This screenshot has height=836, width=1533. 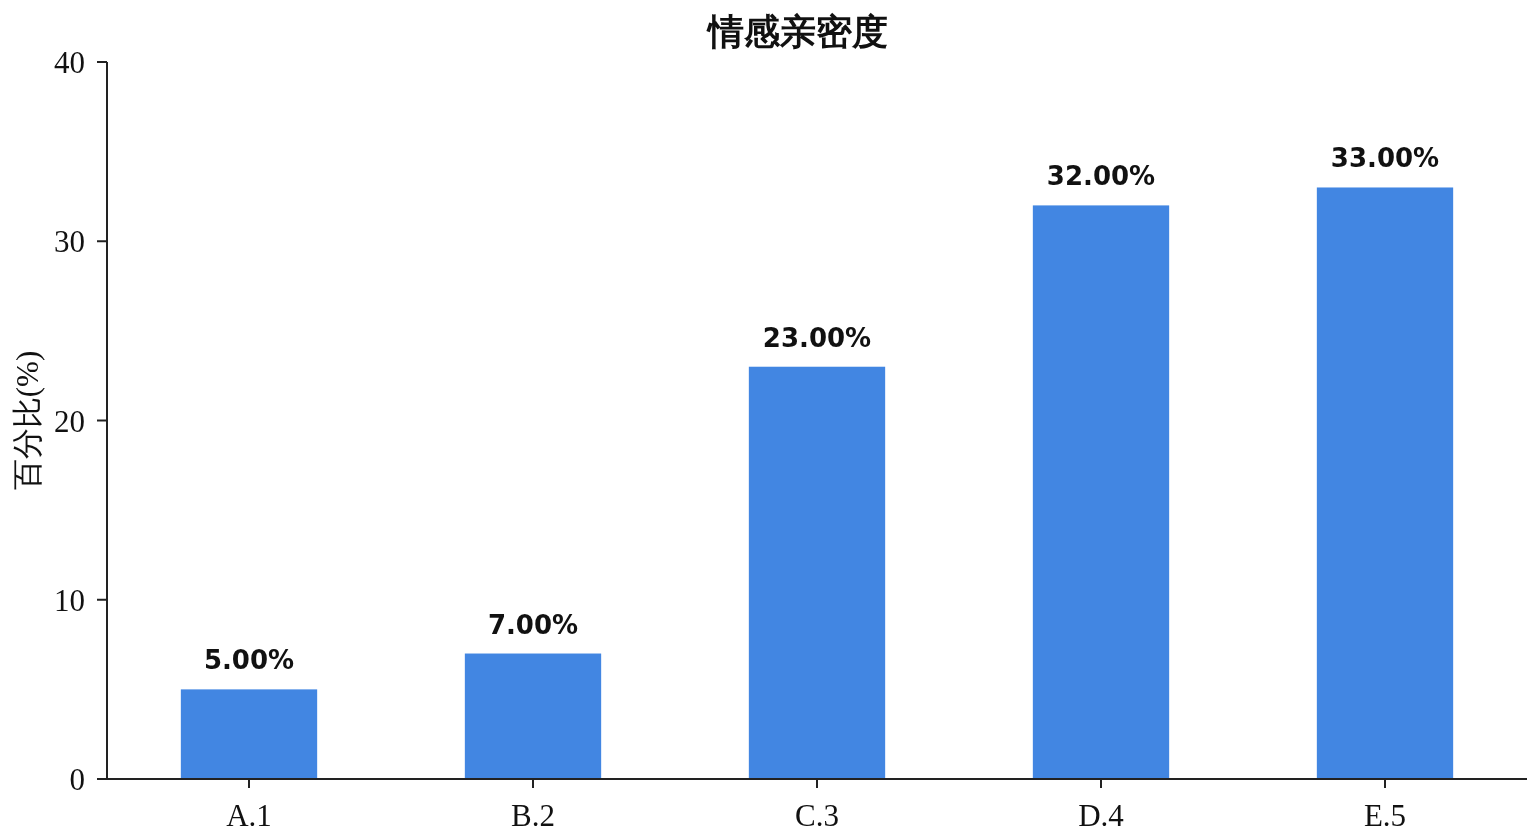 What do you see at coordinates (69, 421) in the screenshot?
I see `y-tick-label: 20` at bounding box center [69, 421].